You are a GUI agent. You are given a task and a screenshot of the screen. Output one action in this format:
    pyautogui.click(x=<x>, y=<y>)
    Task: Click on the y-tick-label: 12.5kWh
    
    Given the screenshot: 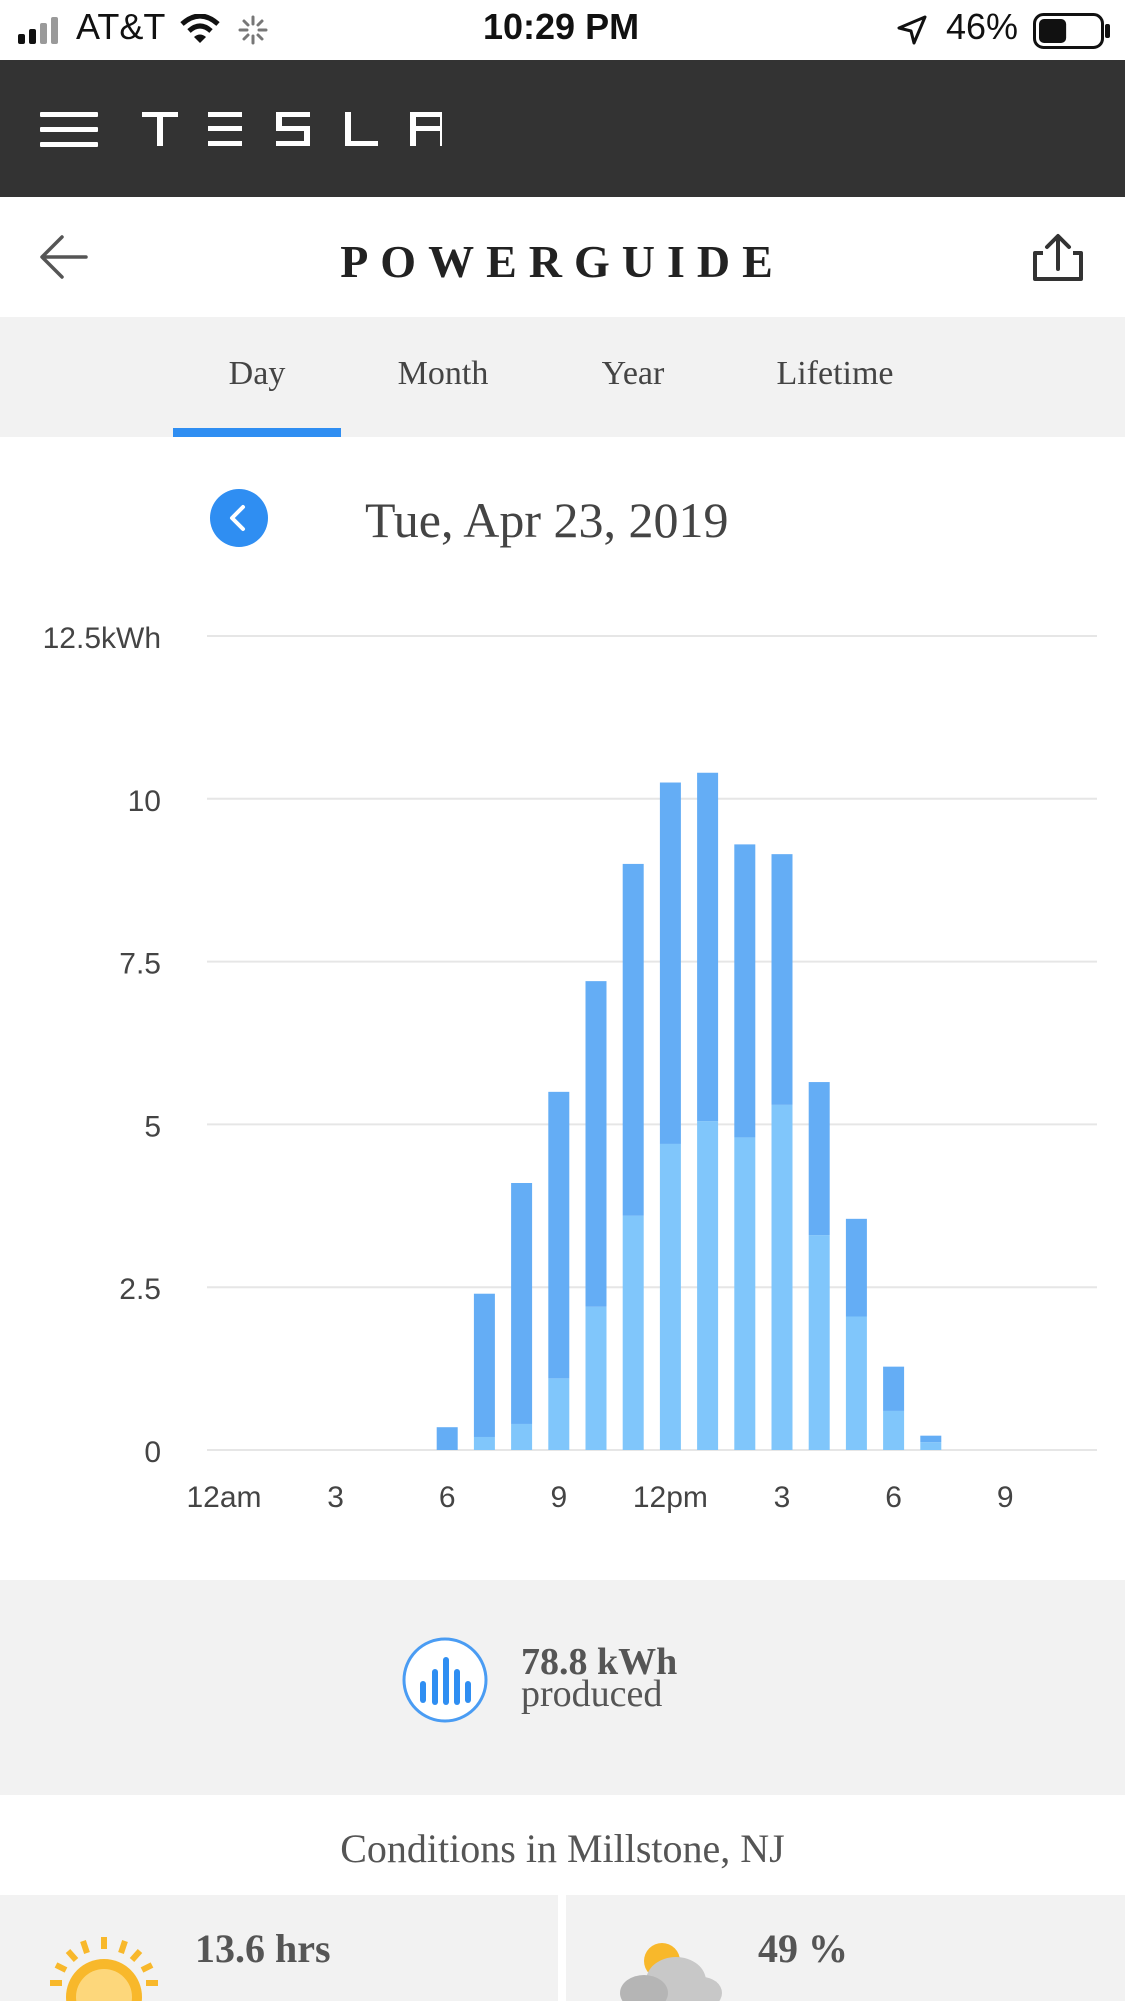 What is the action you would take?
    pyautogui.click(x=102, y=638)
    